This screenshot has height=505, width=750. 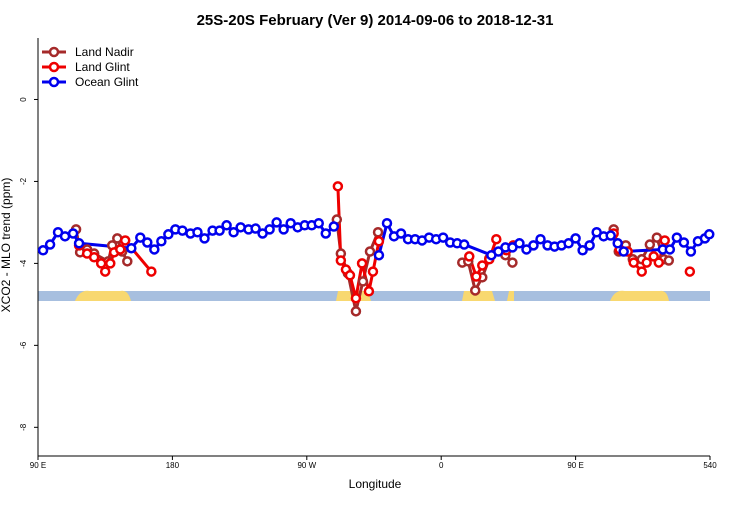 I want to click on y-tick-label: -8, so click(x=23, y=427).